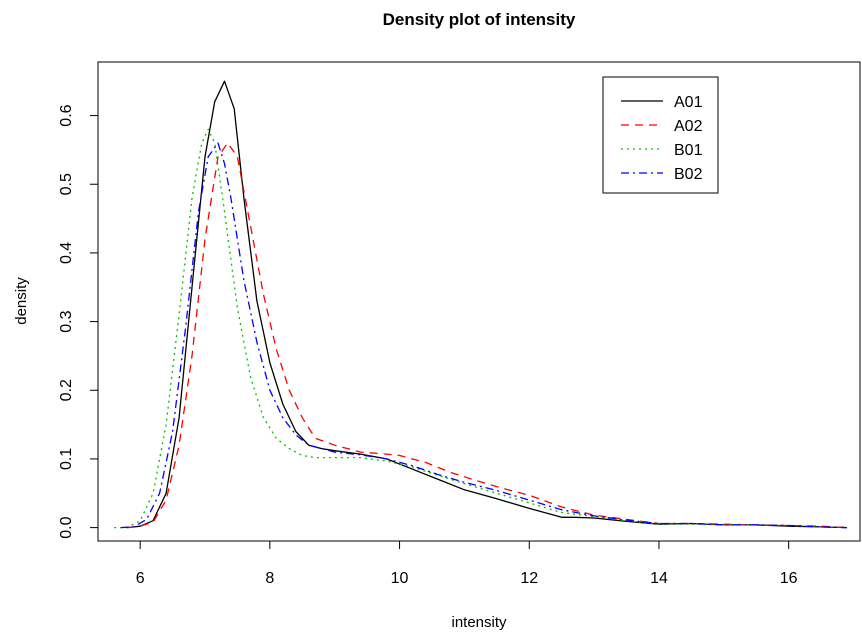 The height and width of the screenshot is (632, 862). I want to click on y-tick-label: 0.3, so click(66, 321).